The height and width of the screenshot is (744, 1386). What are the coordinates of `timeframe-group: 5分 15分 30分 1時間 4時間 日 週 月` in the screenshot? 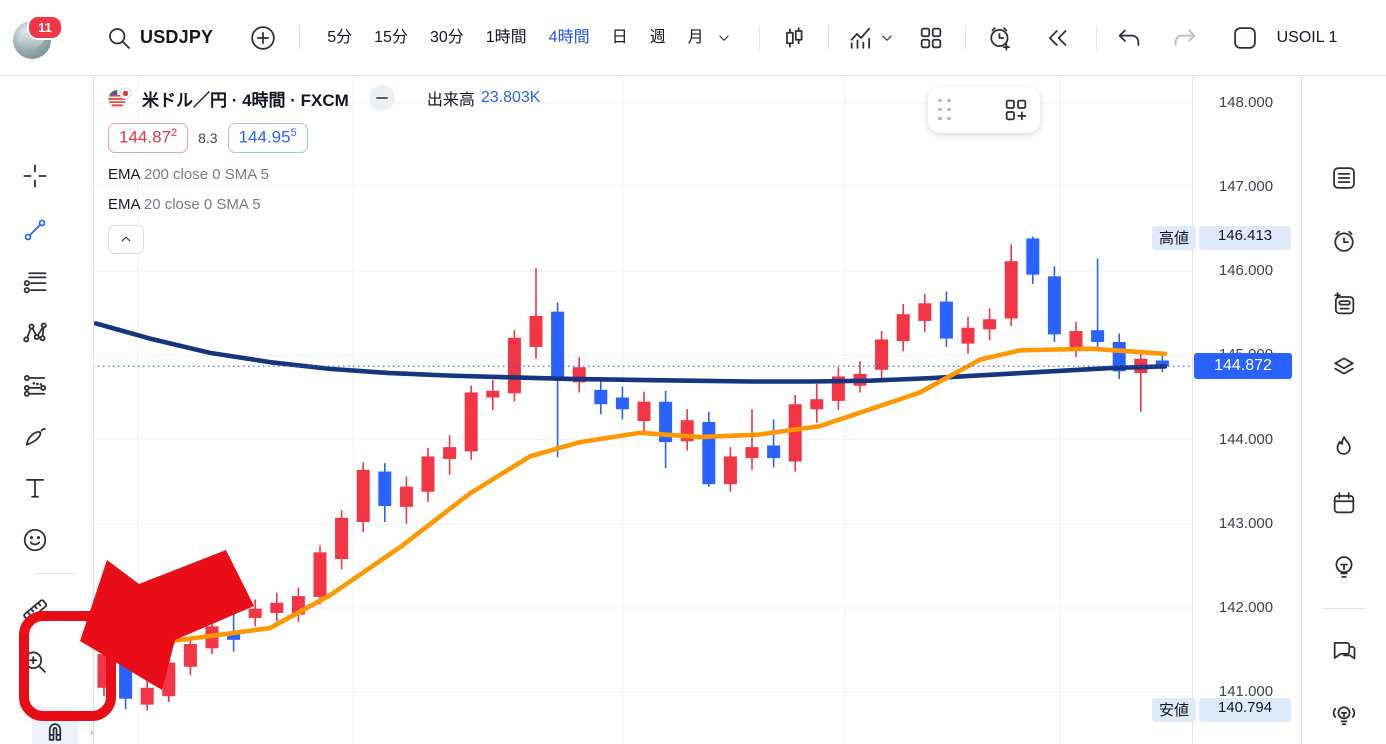 It's located at (515, 38).